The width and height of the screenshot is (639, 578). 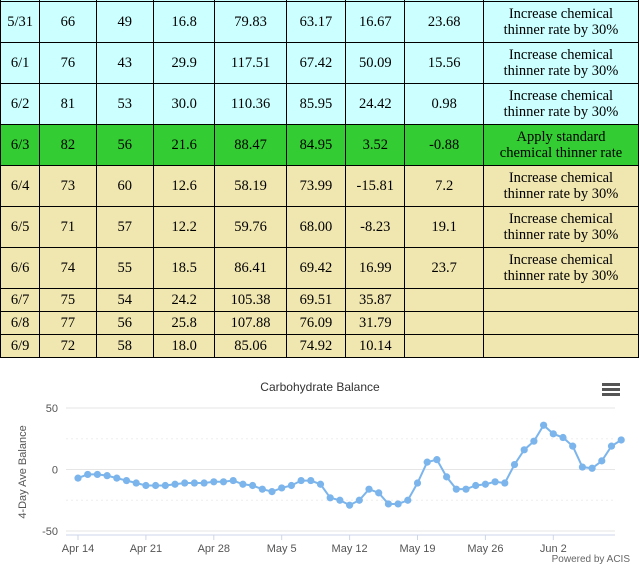 What do you see at coordinates (184, 145) in the screenshot?
I see `table-cell-c3: 21.6` at bounding box center [184, 145].